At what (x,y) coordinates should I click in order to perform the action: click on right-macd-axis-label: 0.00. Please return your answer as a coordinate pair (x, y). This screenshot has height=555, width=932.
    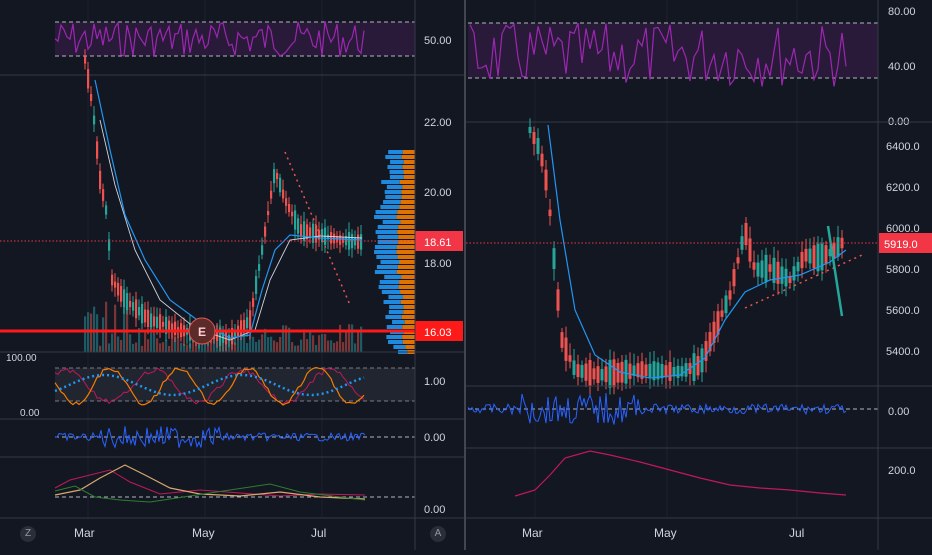
    Looking at the image, I should click on (898, 412).